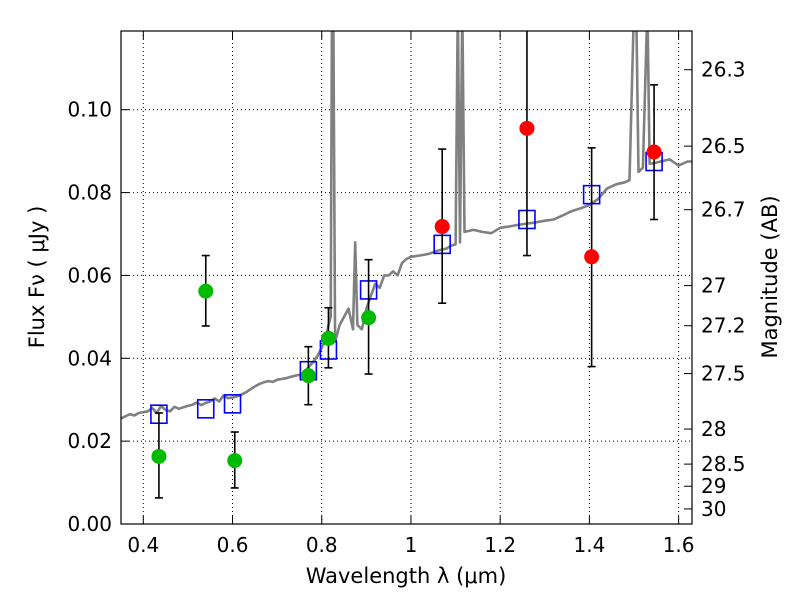 This screenshot has height=600, width=800. I want to click on magnitude-tick-label: 27.5, so click(723, 374).